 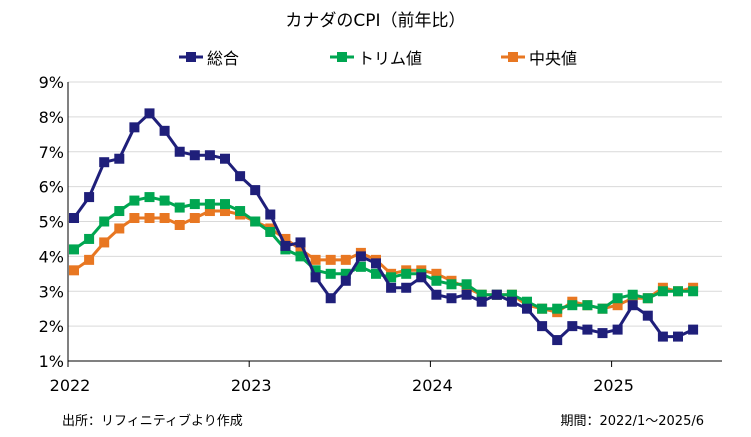 What do you see at coordinates (223, 58) in the screenshot?
I see `legend-label-total: 総合` at bounding box center [223, 58].